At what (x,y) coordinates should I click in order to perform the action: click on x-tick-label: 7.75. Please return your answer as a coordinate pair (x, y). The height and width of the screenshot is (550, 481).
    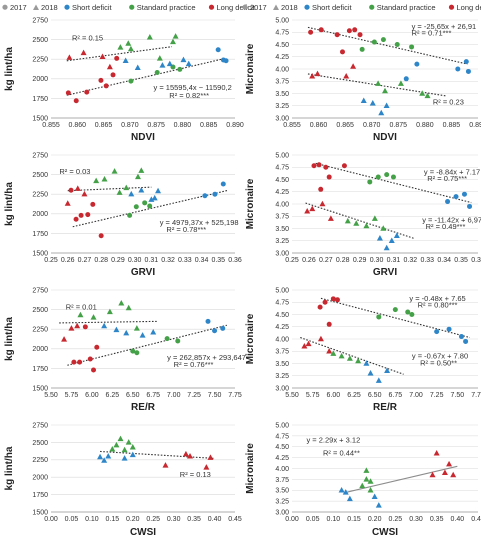
    Looking at the image, I should click on (476, 395).